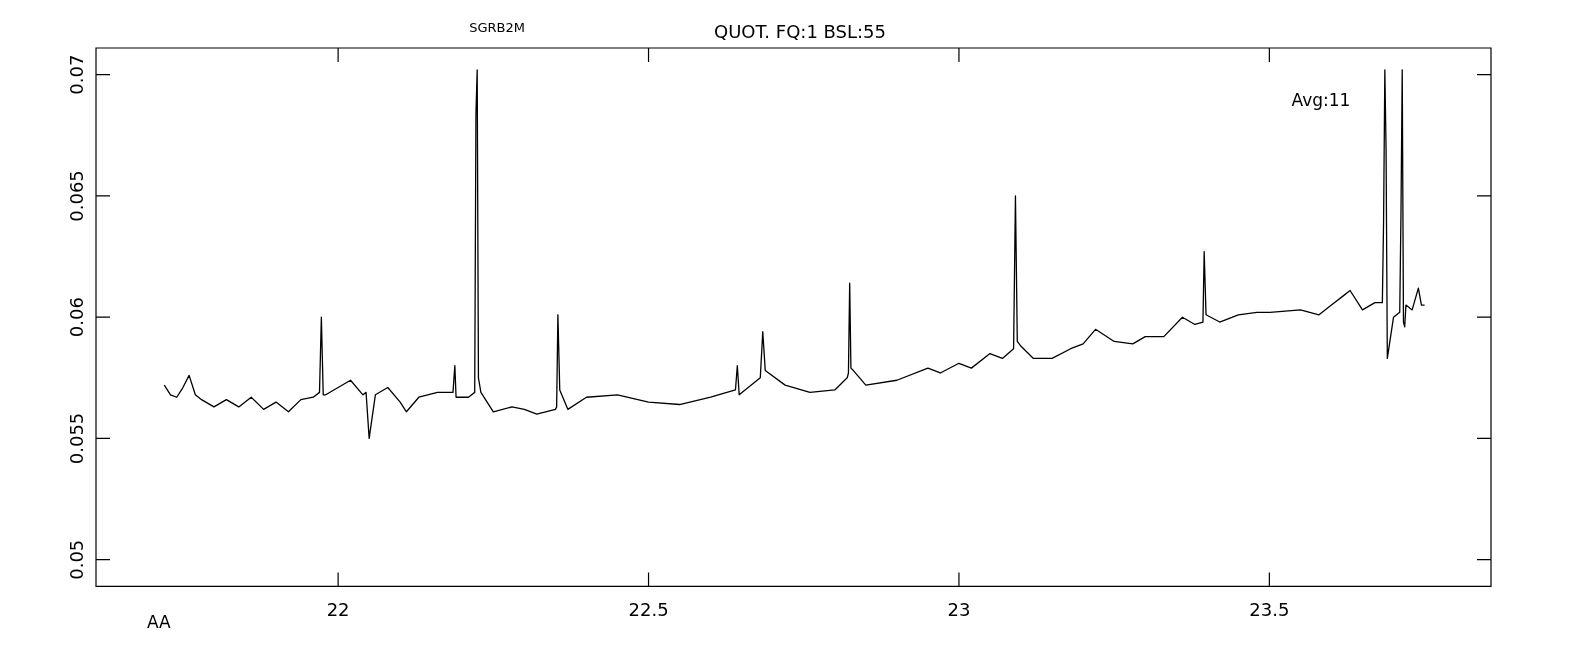  What do you see at coordinates (159, 622) in the screenshot?
I see `x-axis-title: AA` at bounding box center [159, 622].